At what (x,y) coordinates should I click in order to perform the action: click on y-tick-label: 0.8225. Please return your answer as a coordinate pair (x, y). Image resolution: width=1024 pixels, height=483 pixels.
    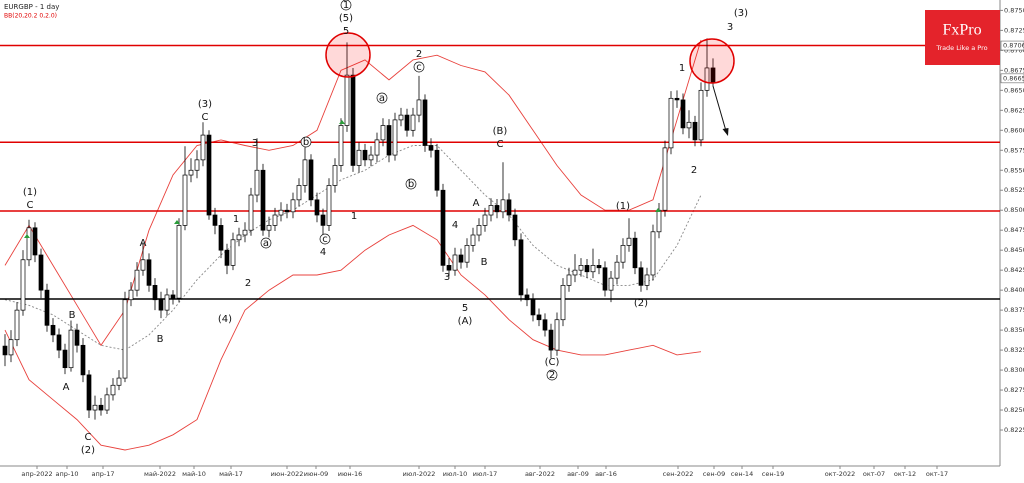
    Looking at the image, I should click on (1014, 430).